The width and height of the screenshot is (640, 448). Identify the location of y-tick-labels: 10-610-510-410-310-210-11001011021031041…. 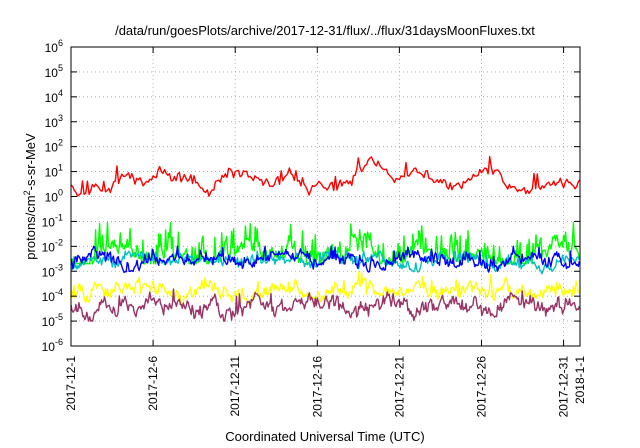
(52, 196).